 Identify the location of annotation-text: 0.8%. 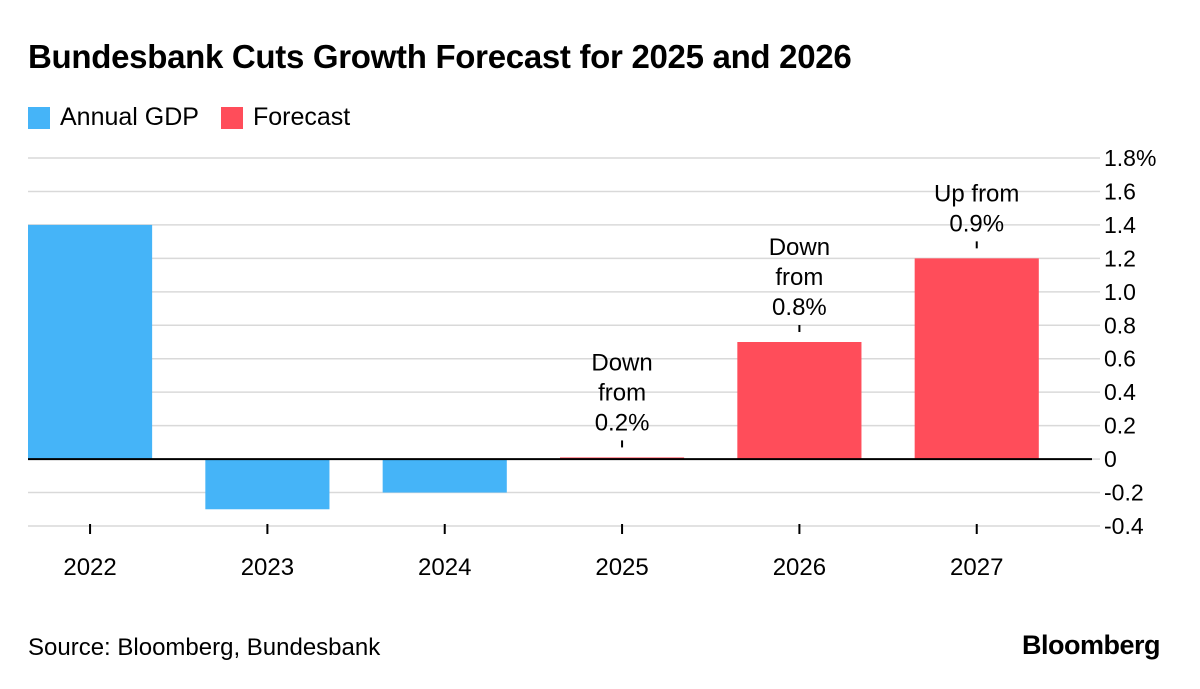
(799, 307).